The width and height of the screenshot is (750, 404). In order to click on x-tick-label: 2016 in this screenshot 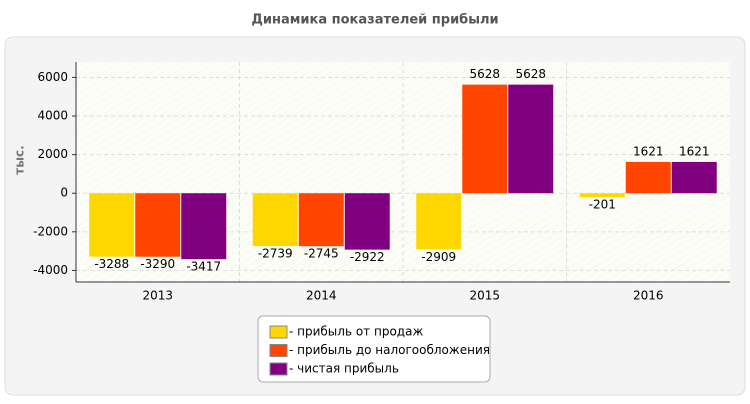, I will do `click(648, 296)`.